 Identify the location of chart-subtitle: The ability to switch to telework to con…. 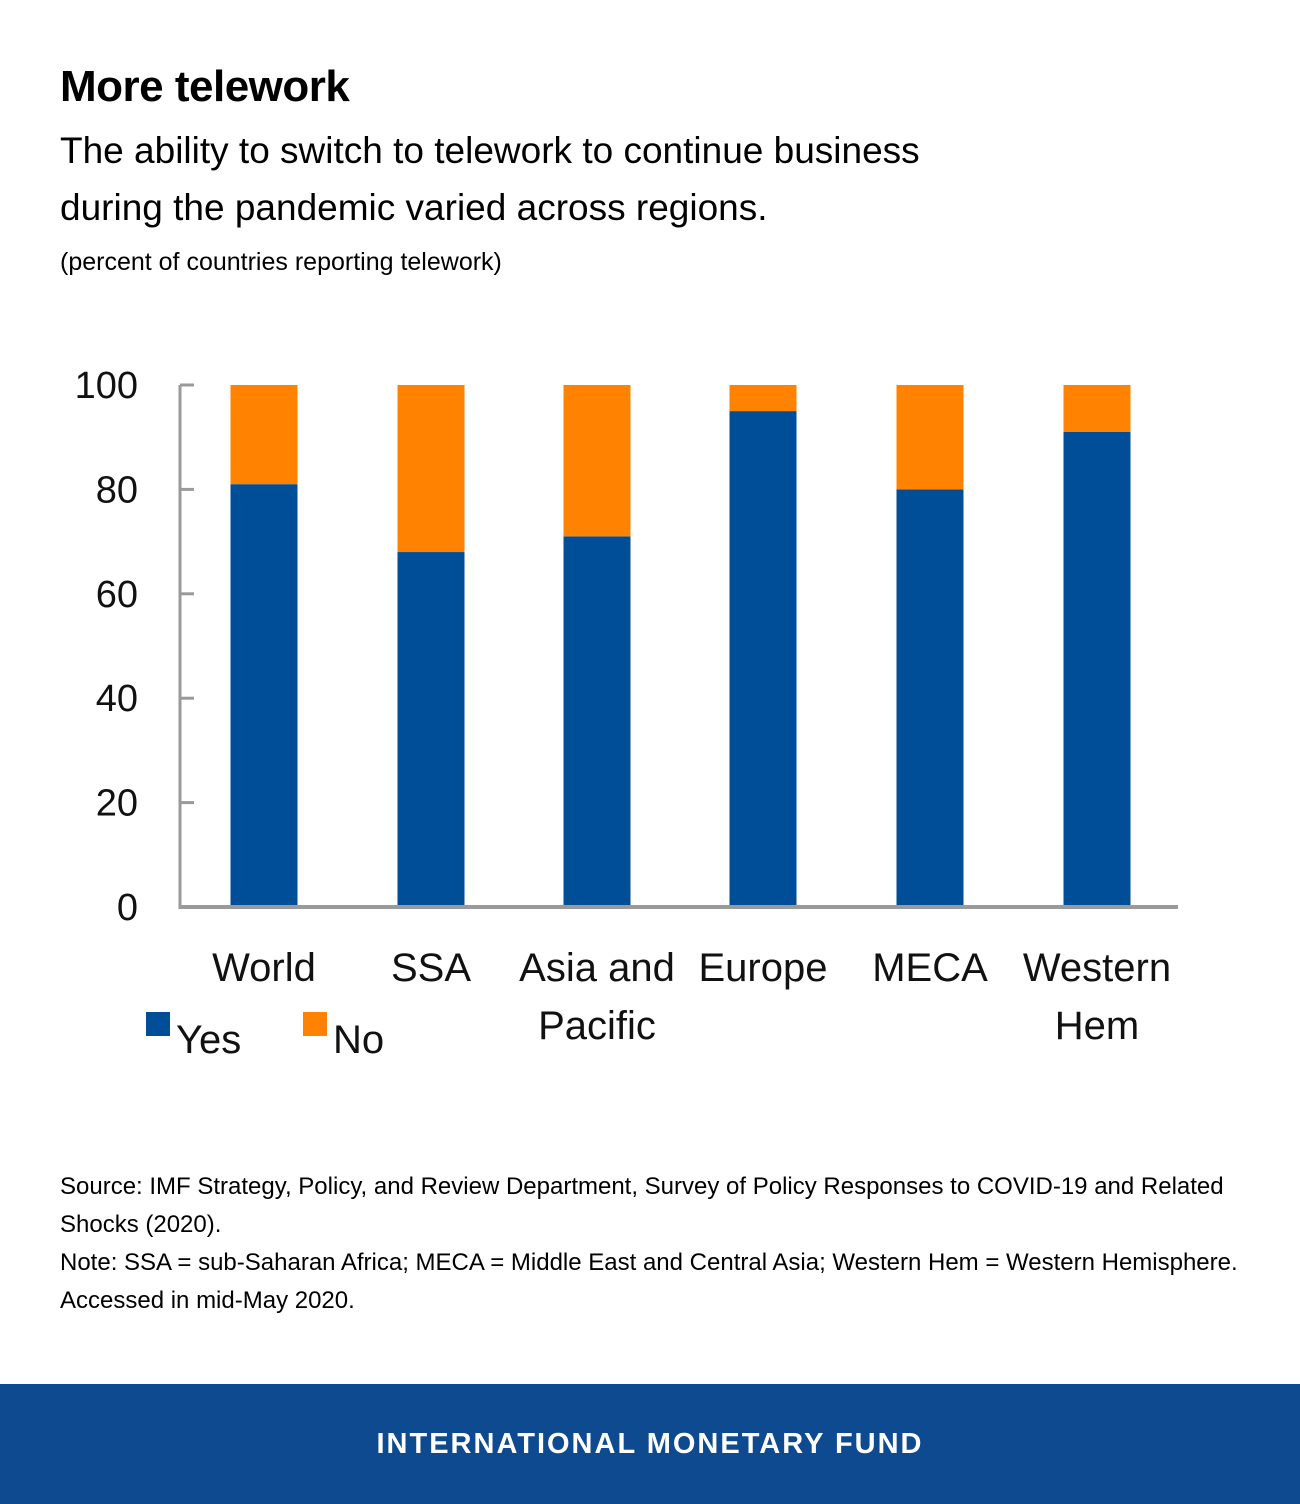
(490, 179).